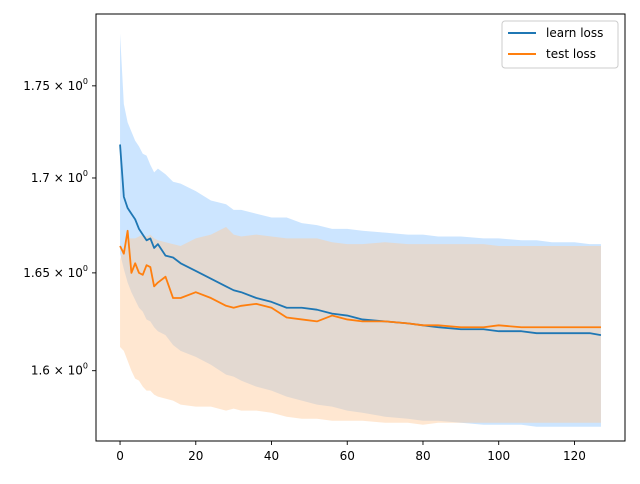 The width and height of the screenshot is (640, 484). I want to click on x-tick-label: 100, so click(498, 456).